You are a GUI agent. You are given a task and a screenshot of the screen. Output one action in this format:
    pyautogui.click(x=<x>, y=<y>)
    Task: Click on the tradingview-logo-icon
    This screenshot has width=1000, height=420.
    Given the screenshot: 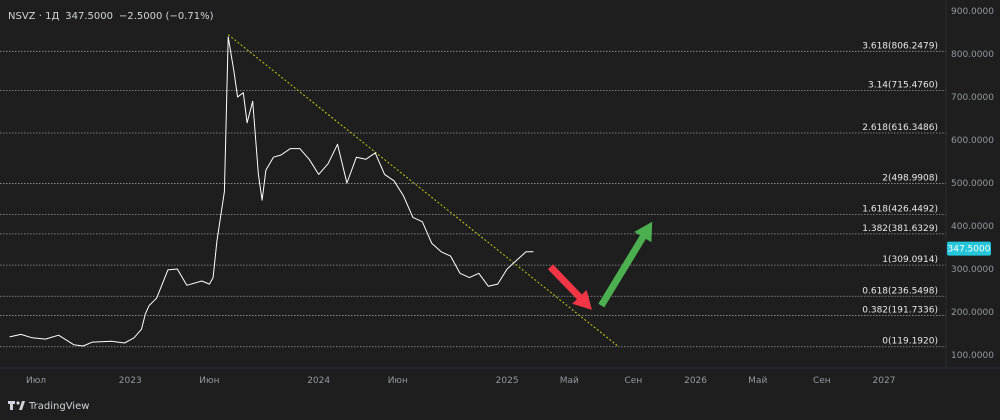 What is the action you would take?
    pyautogui.click(x=16, y=405)
    